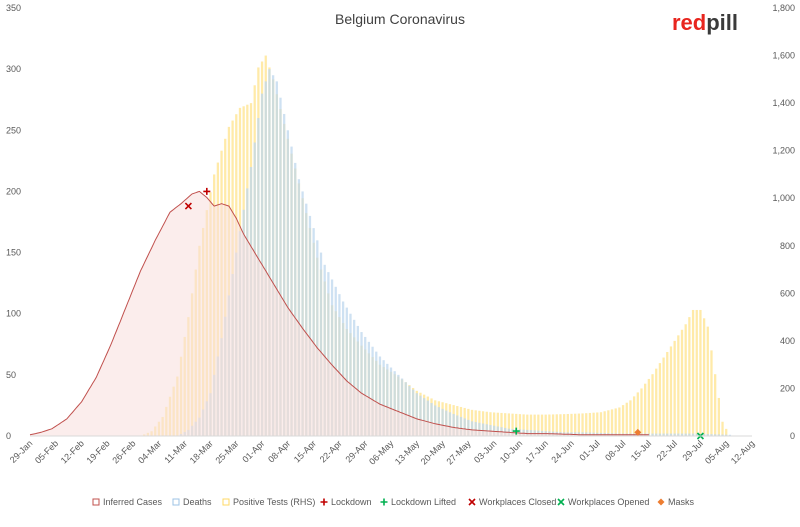 Image resolution: width=800 pixels, height=527 pixels. I want to click on right-axis-tick: 1,200, so click(783, 151).